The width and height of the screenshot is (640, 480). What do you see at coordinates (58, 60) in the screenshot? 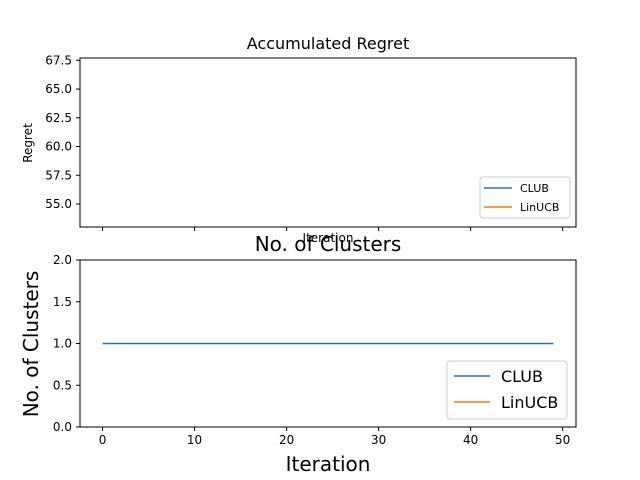
I see `regret-ytick-label: 67.5` at bounding box center [58, 60].